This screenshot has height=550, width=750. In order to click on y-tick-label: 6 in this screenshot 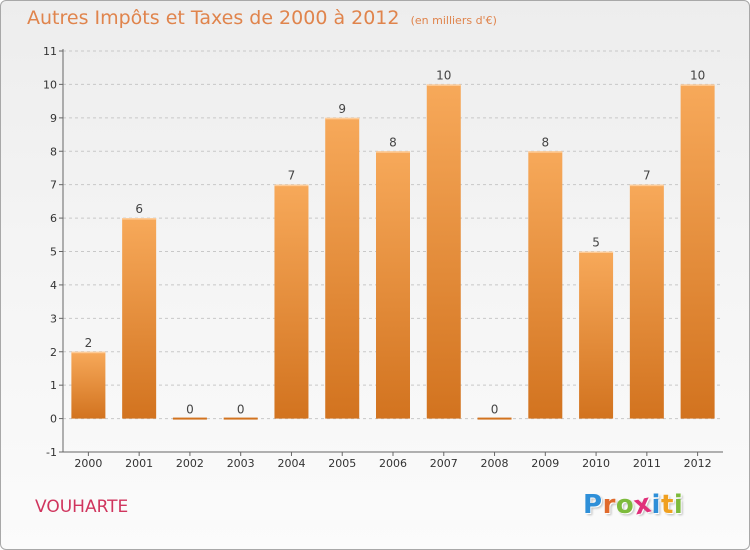, I will do `click(53, 218)`.